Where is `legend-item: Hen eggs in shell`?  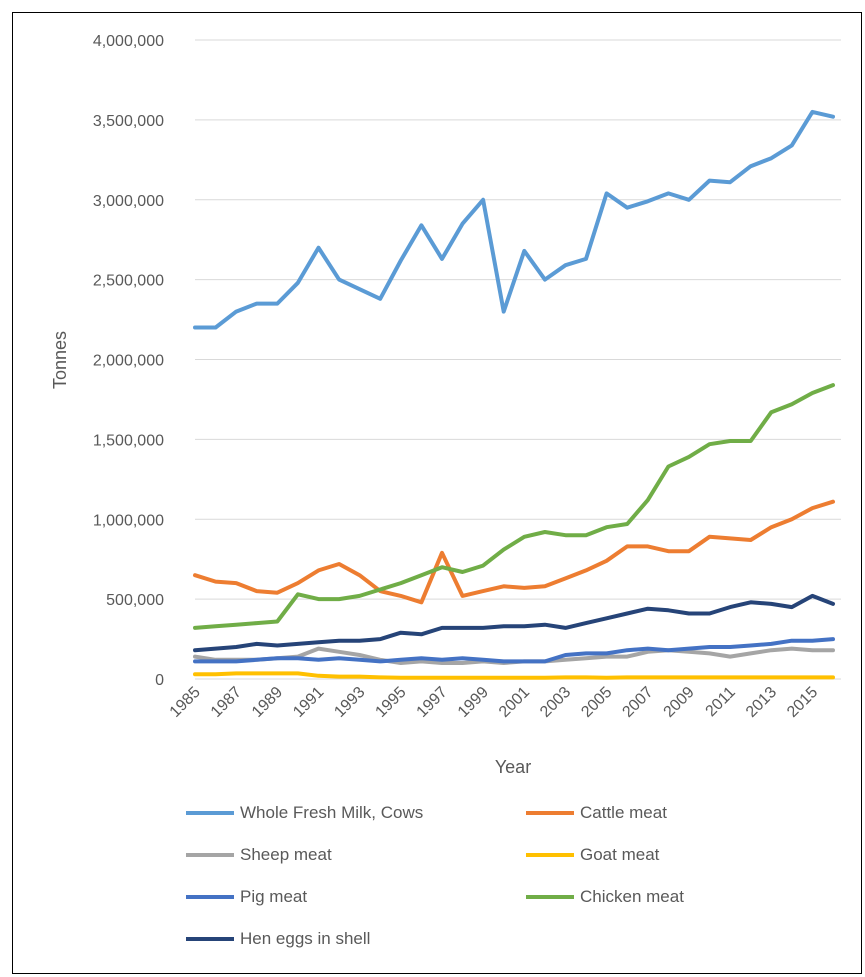
legend-item: Hen eggs in shell is located at coordinates (278, 939).